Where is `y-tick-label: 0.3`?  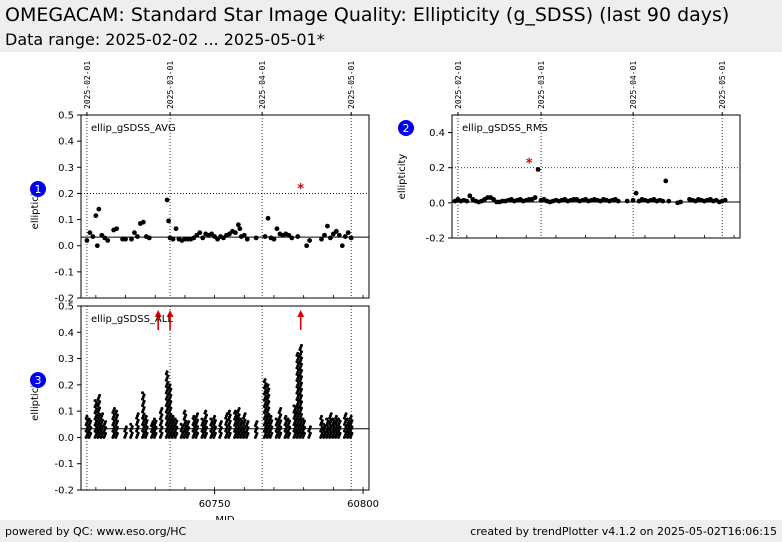 y-tick-label: 0.3 is located at coordinates (66, 359).